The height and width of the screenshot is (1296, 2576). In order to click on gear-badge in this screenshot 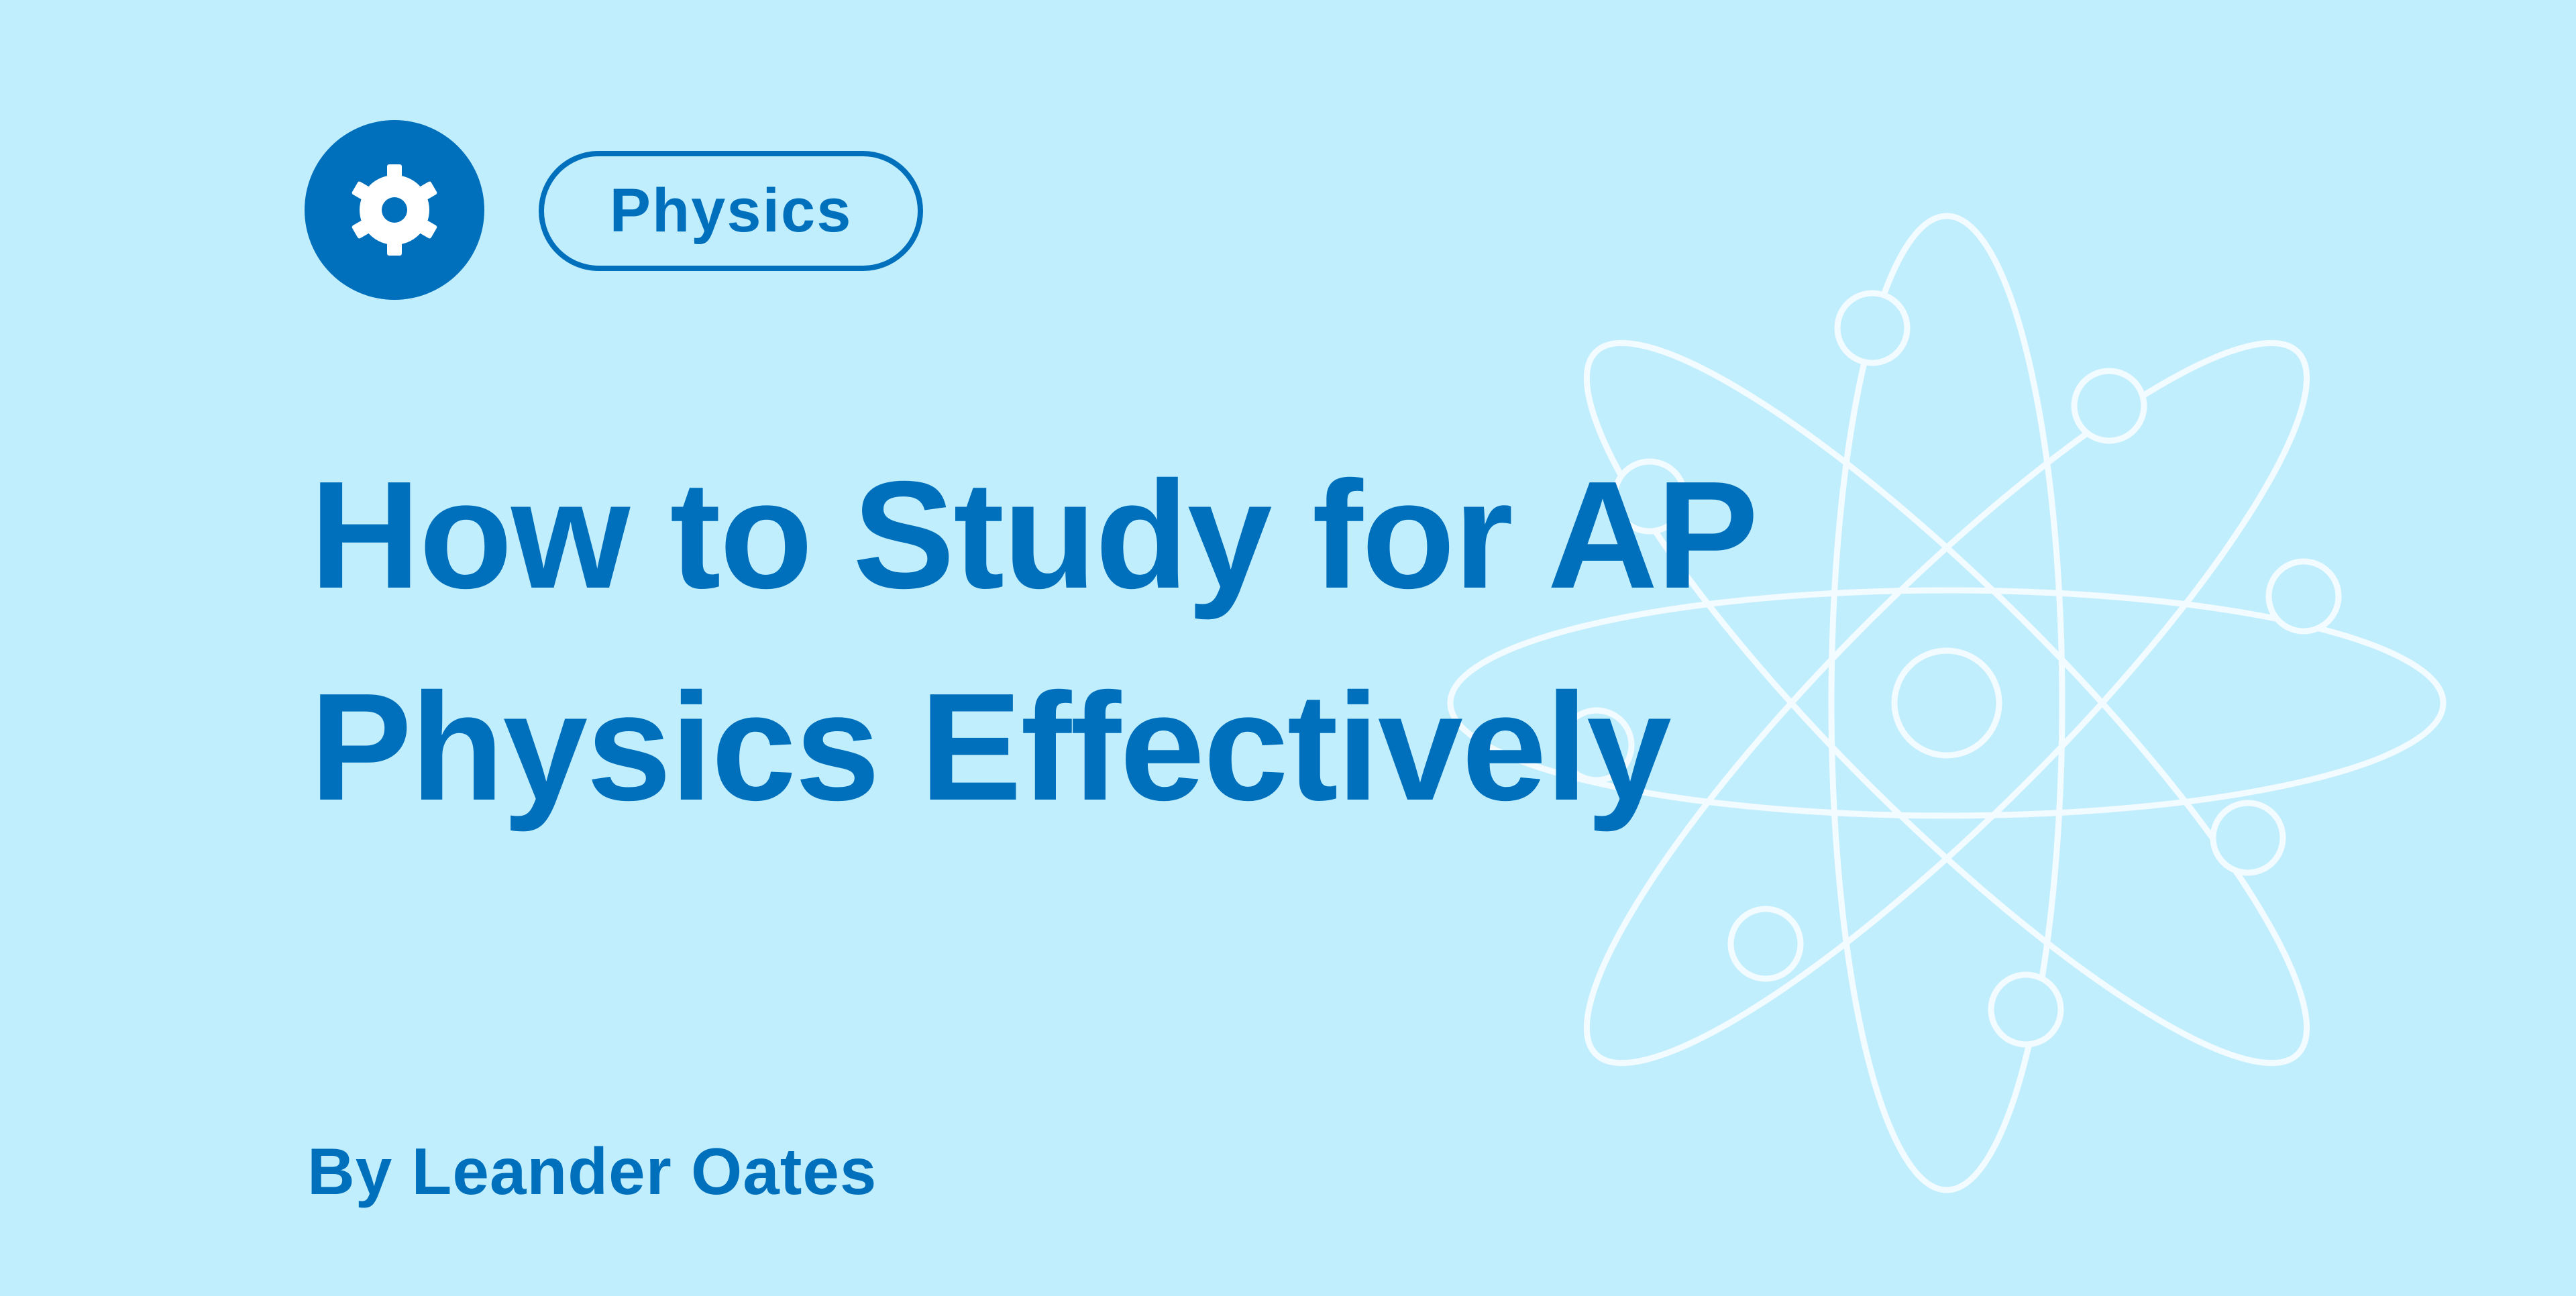, I will do `click(394, 210)`.